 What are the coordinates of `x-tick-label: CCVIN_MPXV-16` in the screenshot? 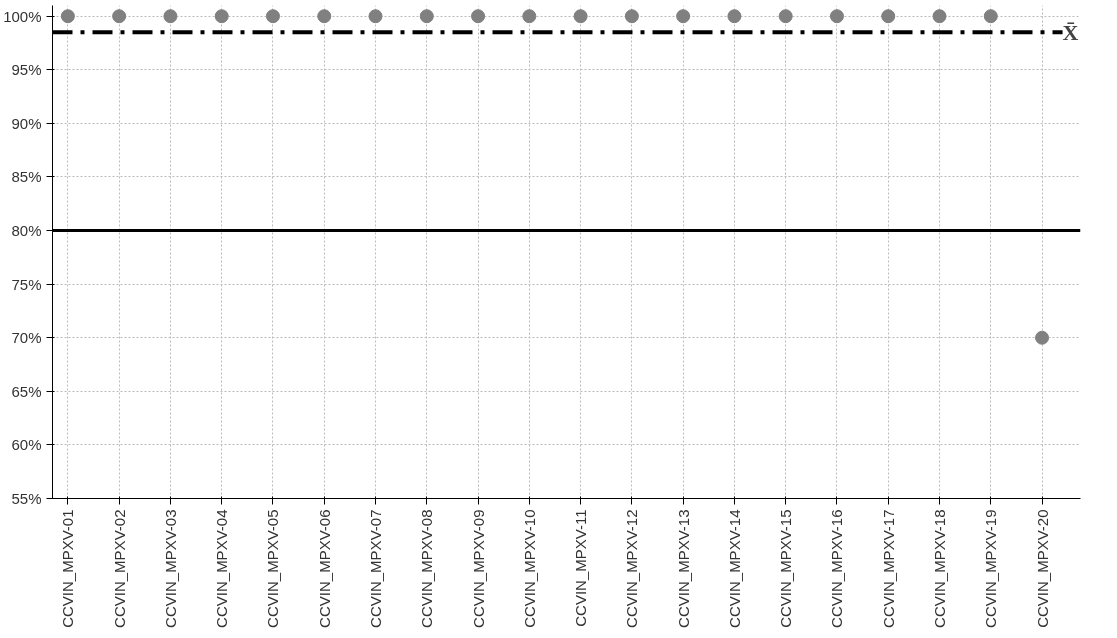 It's located at (837, 568).